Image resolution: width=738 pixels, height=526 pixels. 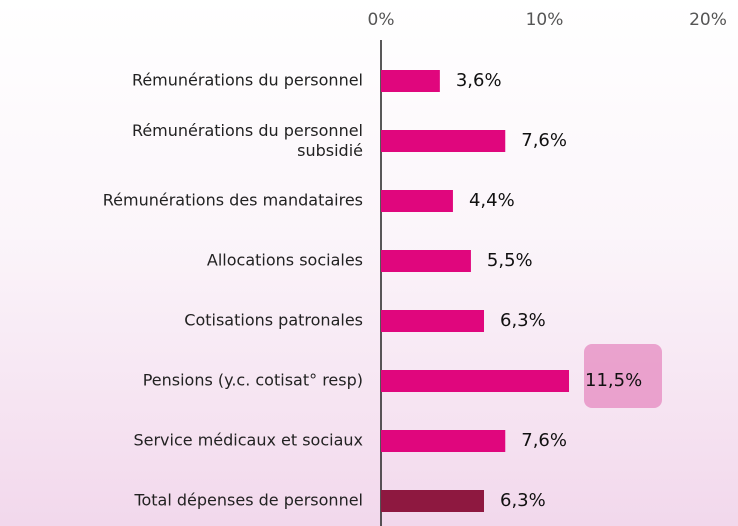 I want to click on value-label: 4,4%, so click(x=492, y=200).